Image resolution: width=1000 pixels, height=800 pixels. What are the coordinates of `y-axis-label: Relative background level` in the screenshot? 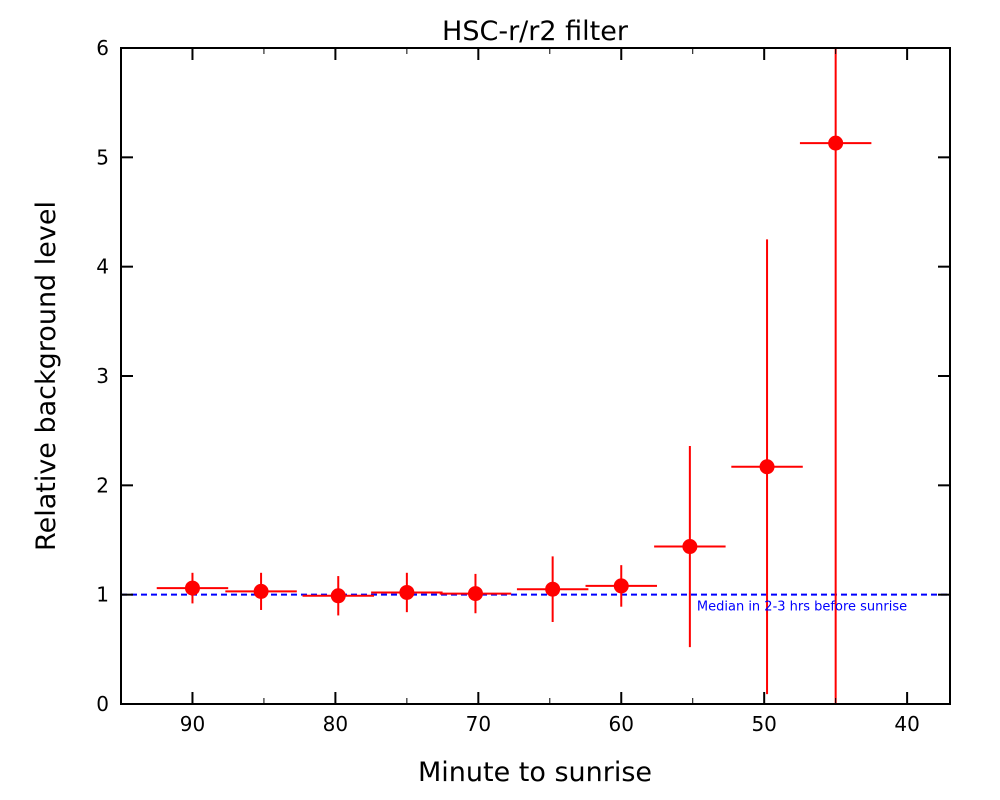 It's located at (46, 376).